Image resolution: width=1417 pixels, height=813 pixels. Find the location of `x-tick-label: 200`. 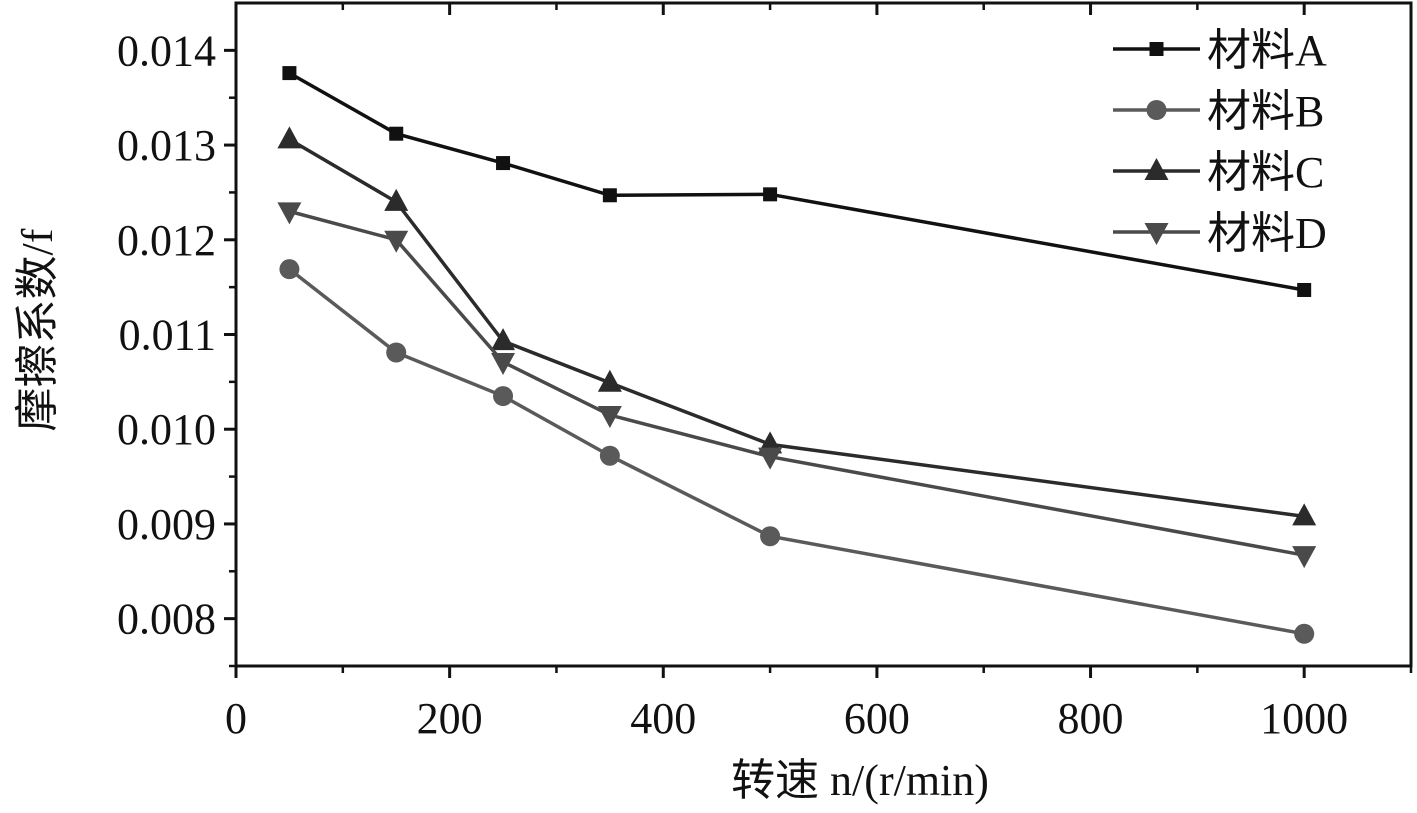

x-tick-label: 200 is located at coordinates (450, 718).